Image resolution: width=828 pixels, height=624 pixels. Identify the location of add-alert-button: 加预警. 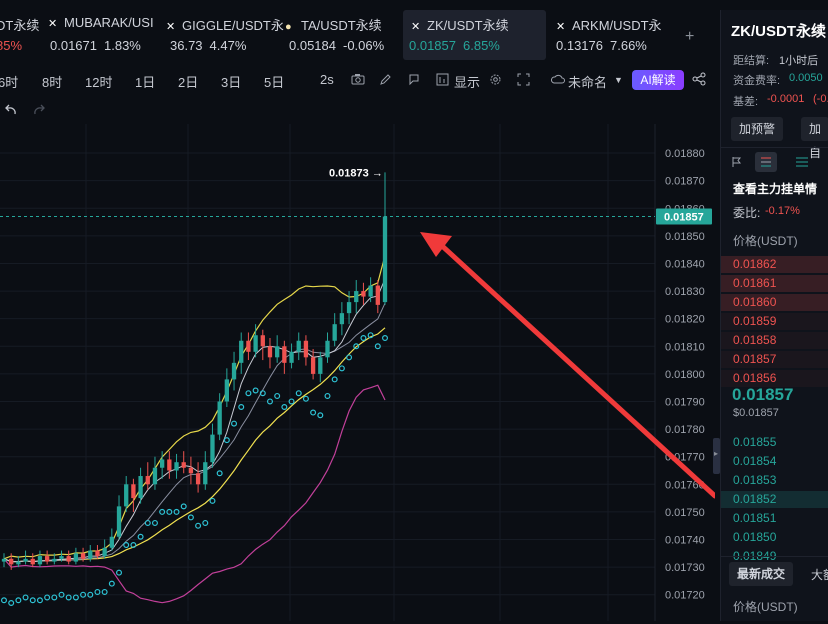
(757, 129).